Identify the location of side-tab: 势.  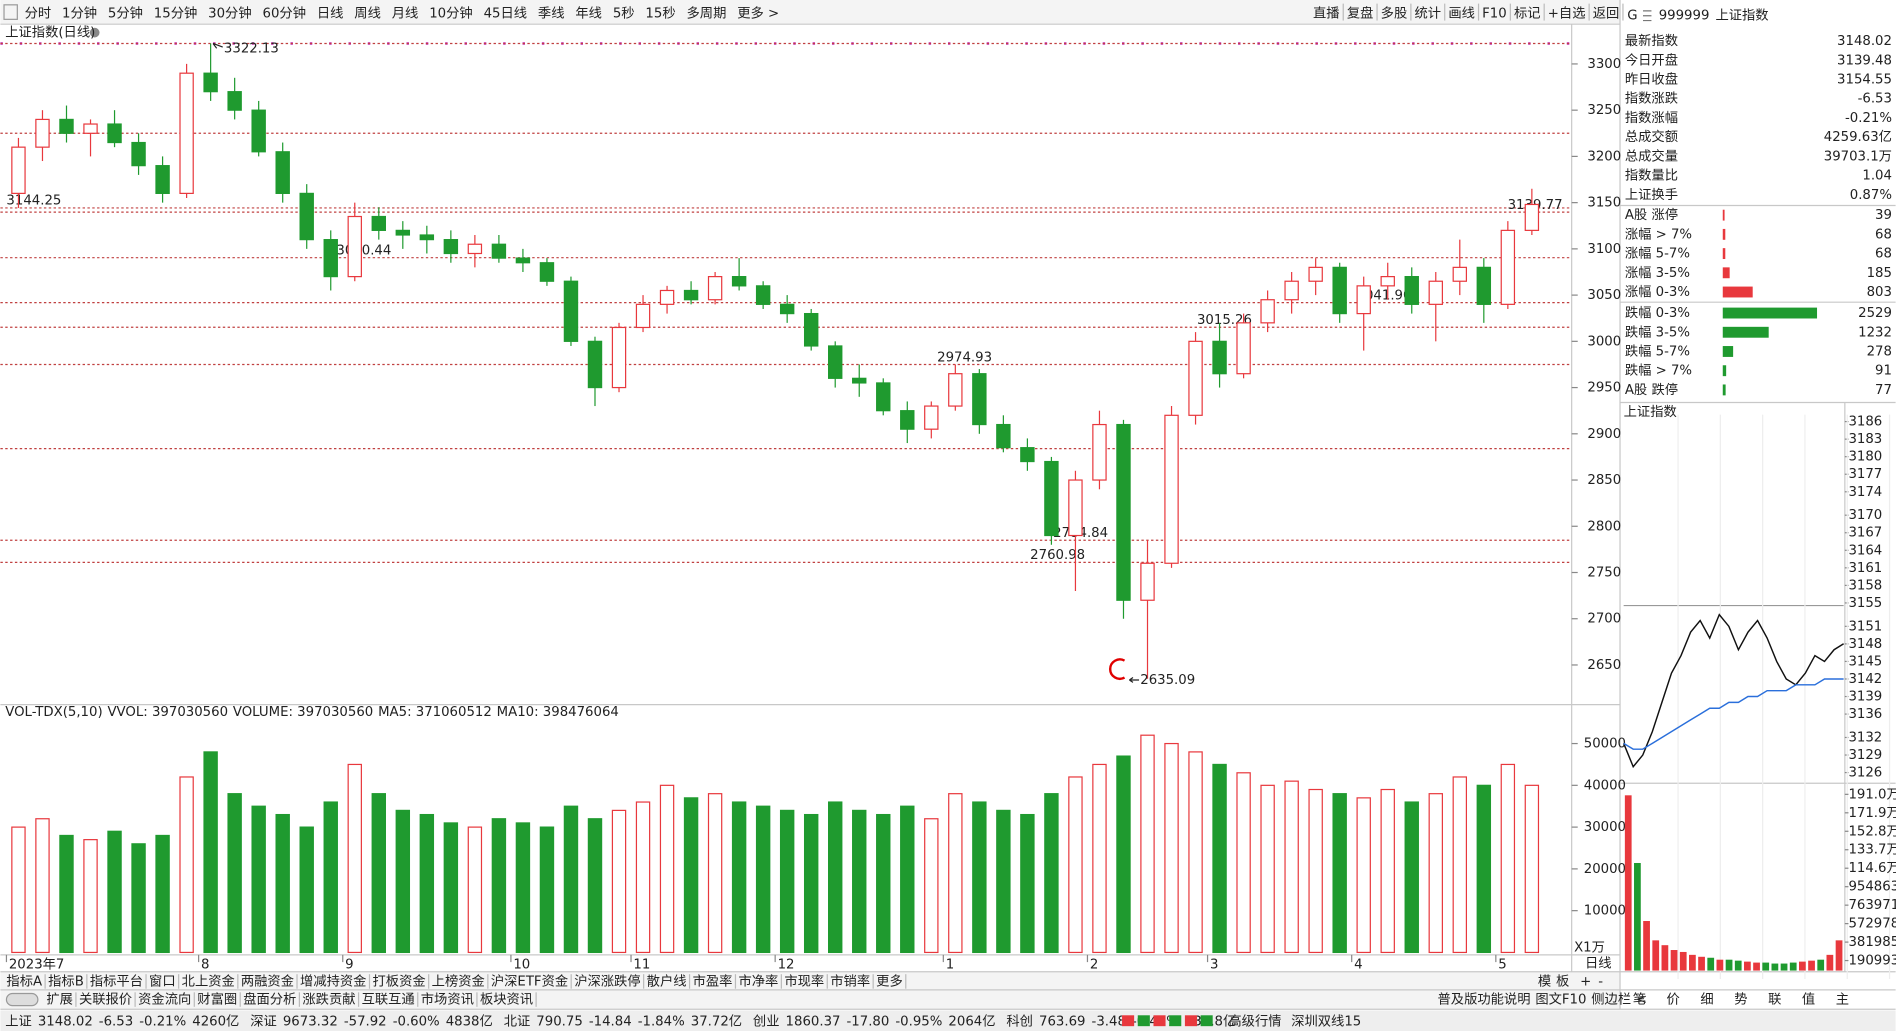
(1740, 1000).